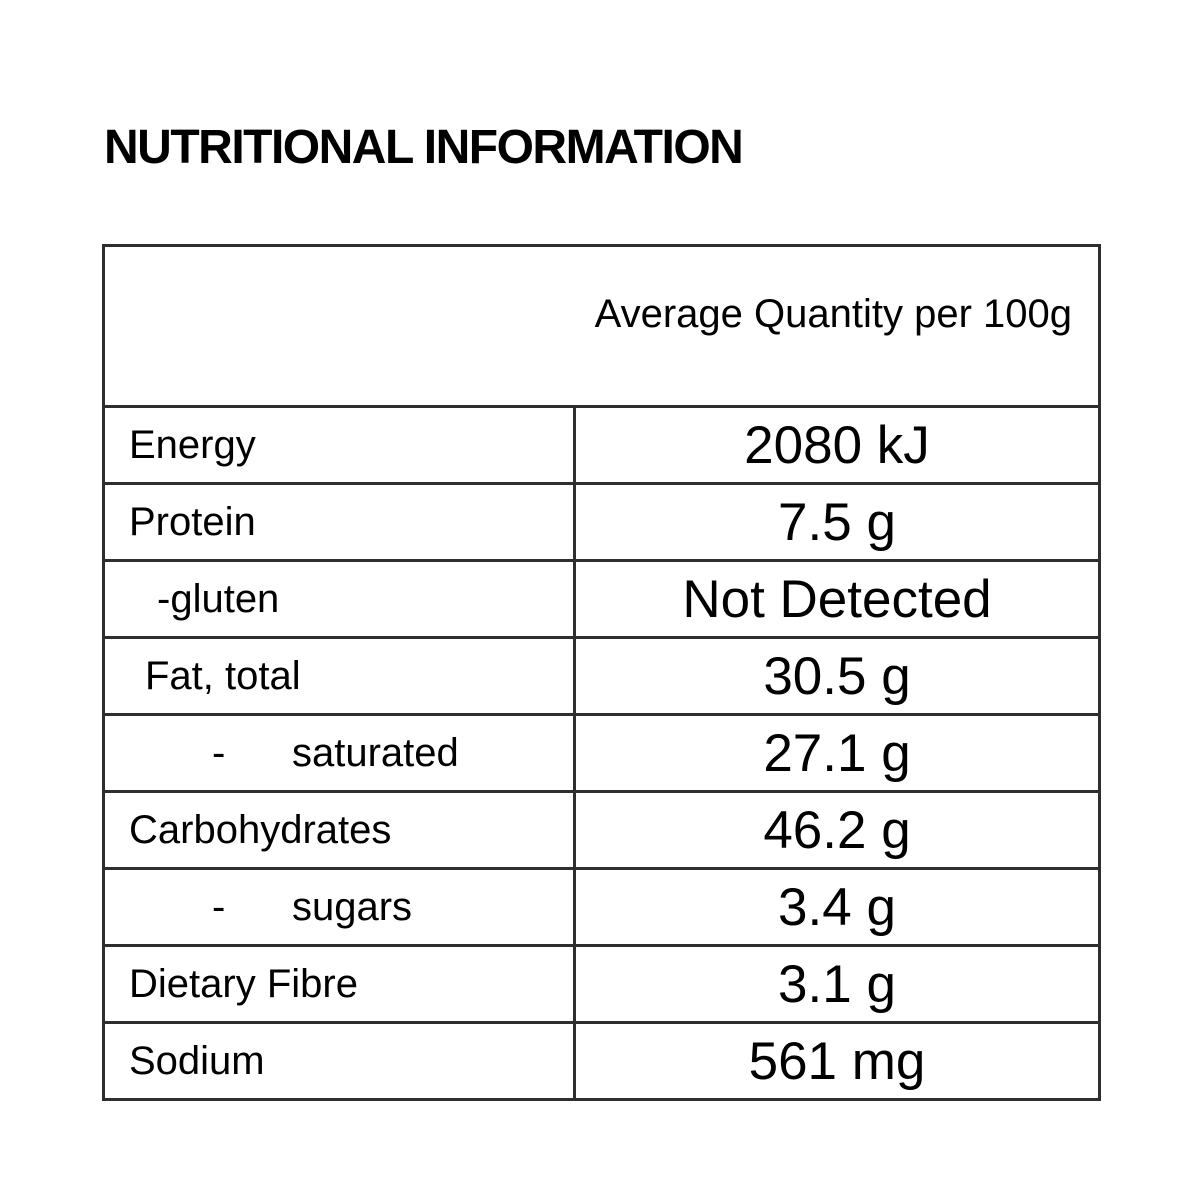 Image resolution: width=1200 pixels, height=1200 pixels. I want to click on table-row-gluten: -gluten Not Detected, so click(601, 599).